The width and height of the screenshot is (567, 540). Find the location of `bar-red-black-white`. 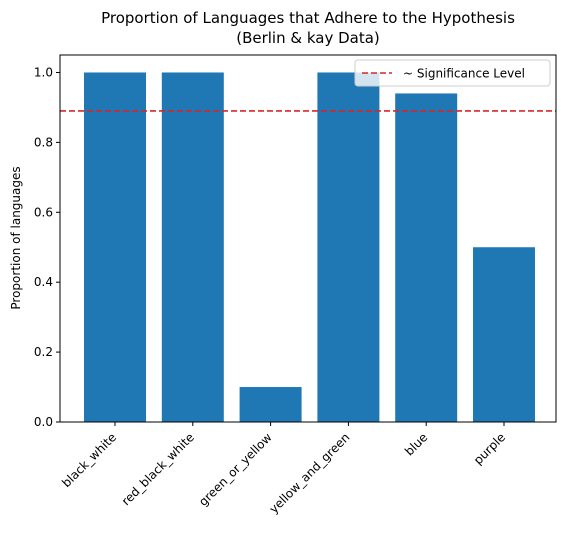

bar-red-black-white is located at coordinates (192, 247).